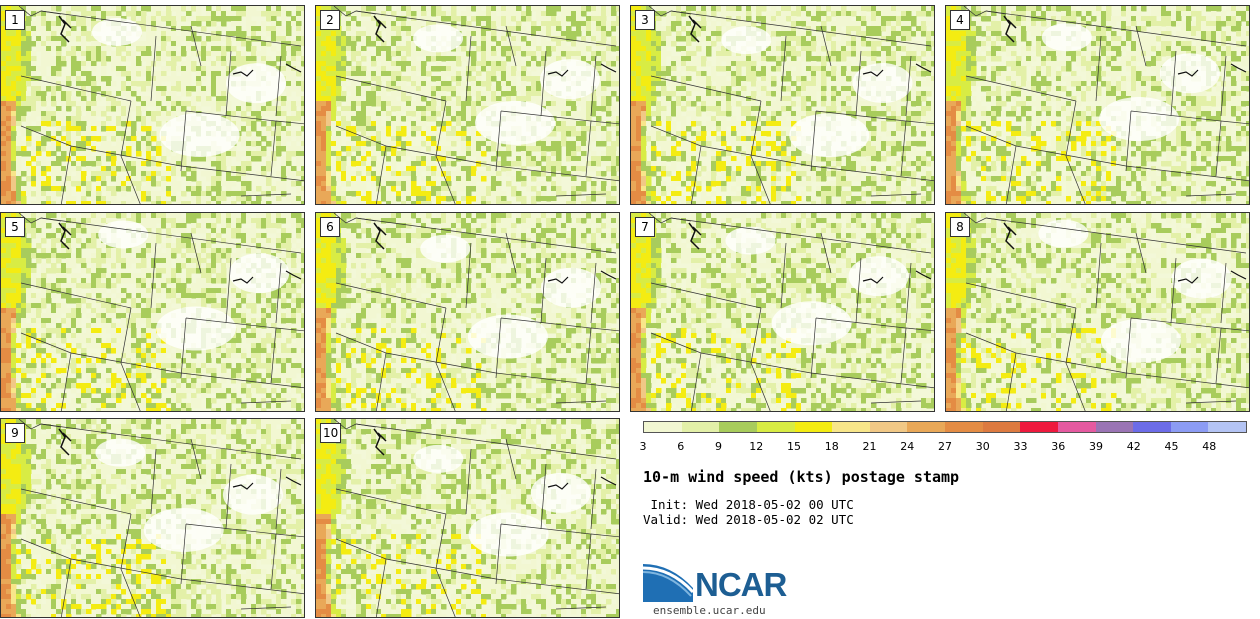 The image size is (1260, 619). Describe the element at coordinates (1209, 446) in the screenshot. I see `colorbar-tick-label: 48` at that location.